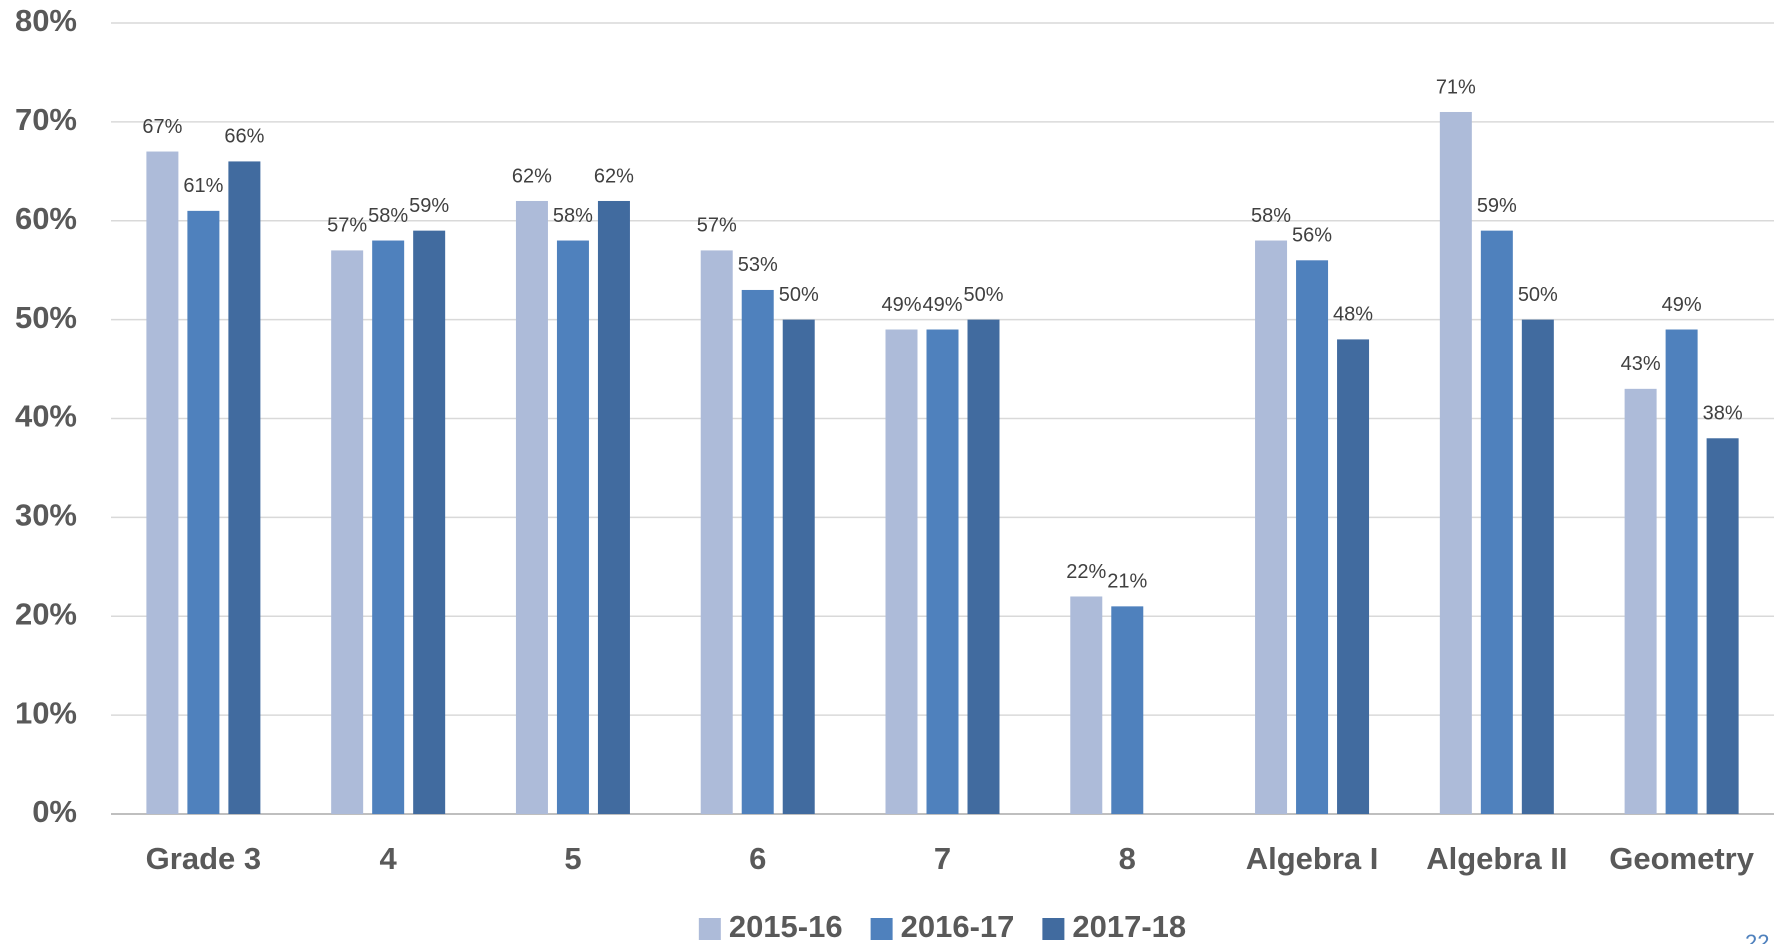 Image resolution: width=1781 pixels, height=944 pixels. Describe the element at coordinates (1129, 926) in the screenshot. I see `legend-label: 2017-18` at that location.